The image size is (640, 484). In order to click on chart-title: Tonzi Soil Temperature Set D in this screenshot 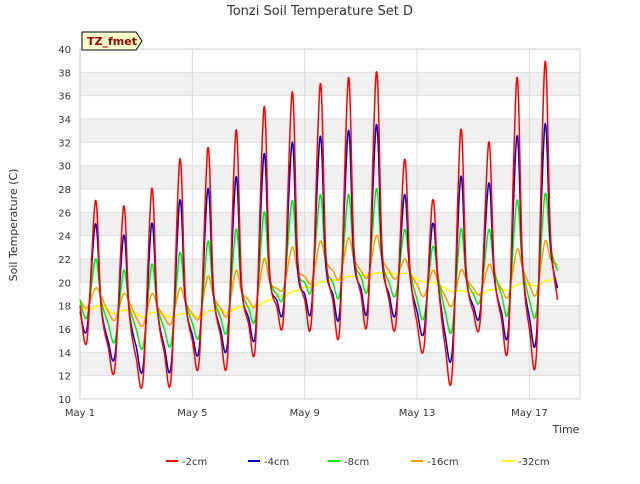, I will do `click(319, 11)`.